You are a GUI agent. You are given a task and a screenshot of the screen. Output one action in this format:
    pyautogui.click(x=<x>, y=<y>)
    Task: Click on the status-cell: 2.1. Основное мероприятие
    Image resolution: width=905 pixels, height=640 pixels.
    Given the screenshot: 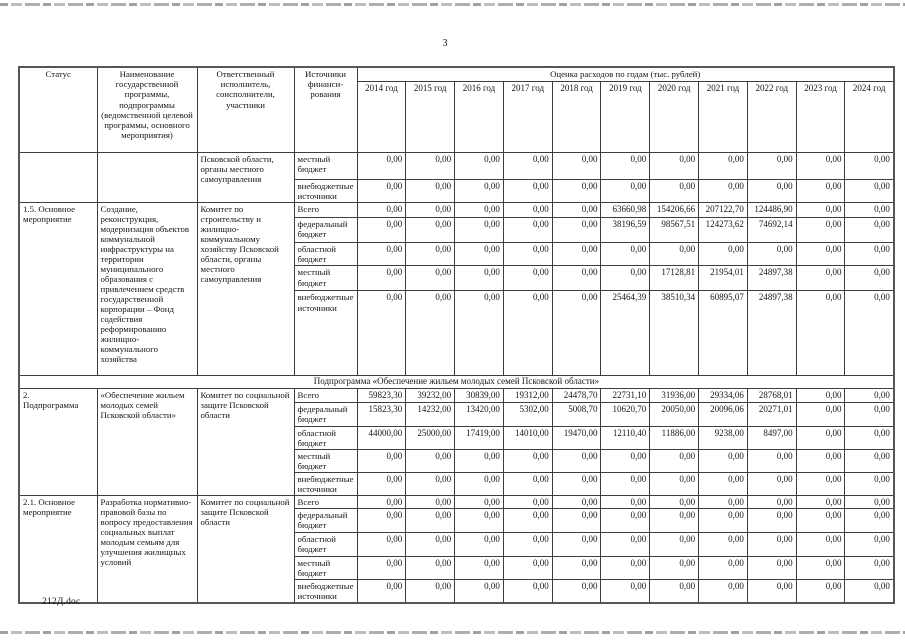 What is the action you would take?
    pyautogui.click(x=58, y=549)
    